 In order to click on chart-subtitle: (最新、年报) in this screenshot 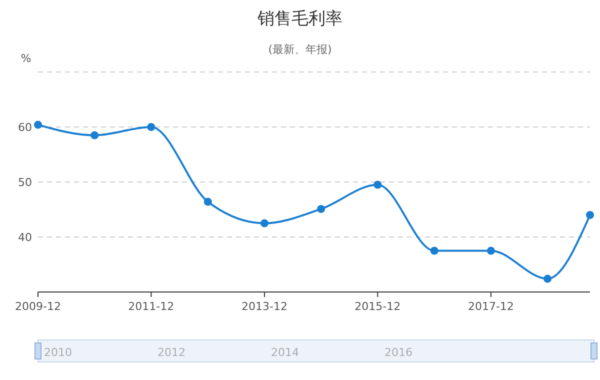, I will do `click(300, 49)`.